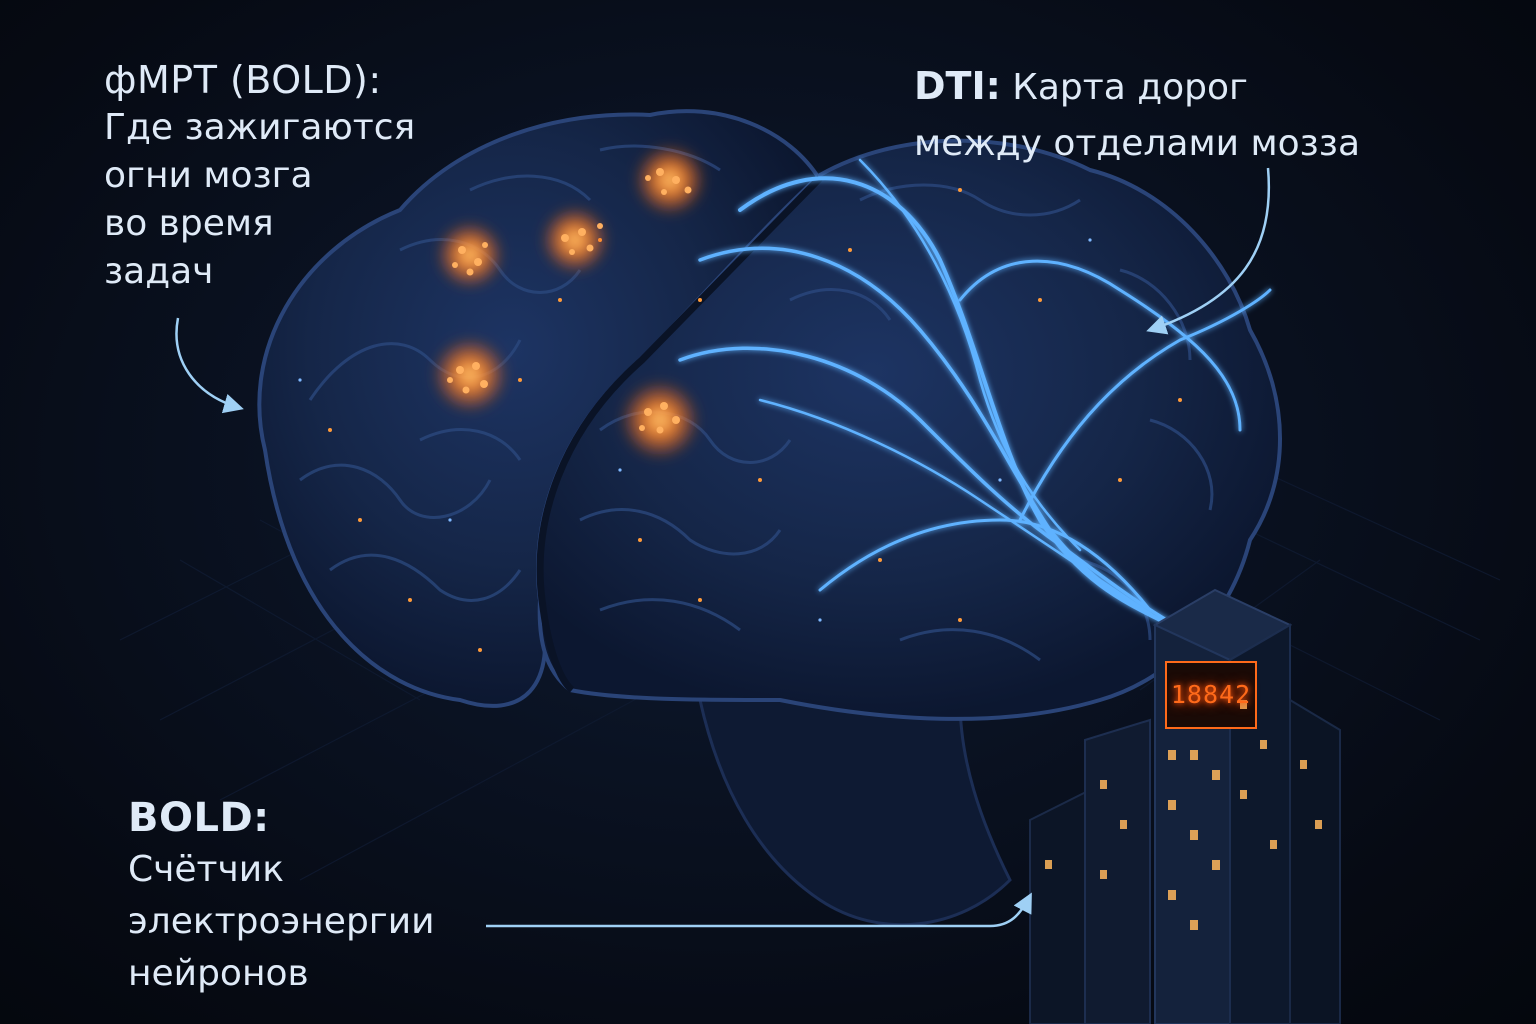 This screenshot has width=1536, height=1024. What do you see at coordinates (1183, 815) in the screenshot?
I see `building-windows` at bounding box center [1183, 815].